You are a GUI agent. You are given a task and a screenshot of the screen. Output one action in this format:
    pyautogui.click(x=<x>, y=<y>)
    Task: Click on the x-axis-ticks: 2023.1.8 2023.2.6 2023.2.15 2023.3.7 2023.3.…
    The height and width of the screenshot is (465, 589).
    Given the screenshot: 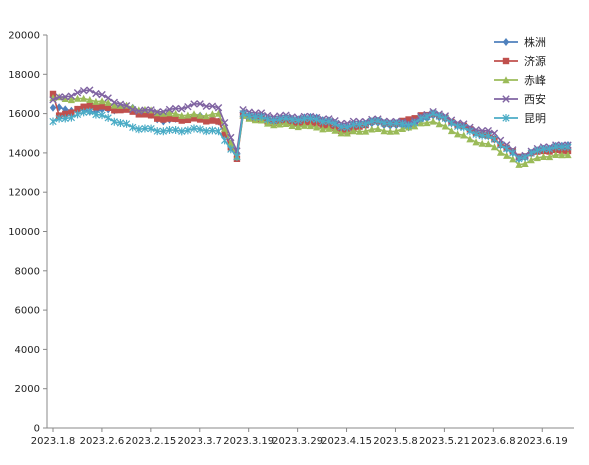 What is the action you would take?
    pyautogui.click(x=299, y=437)
    